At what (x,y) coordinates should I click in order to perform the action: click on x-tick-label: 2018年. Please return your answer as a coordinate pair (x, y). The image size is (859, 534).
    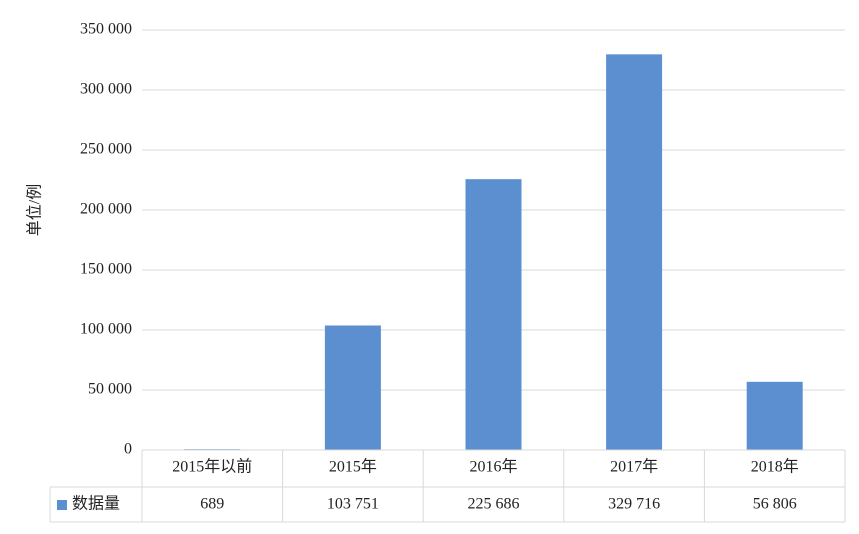
    Looking at the image, I should click on (775, 467).